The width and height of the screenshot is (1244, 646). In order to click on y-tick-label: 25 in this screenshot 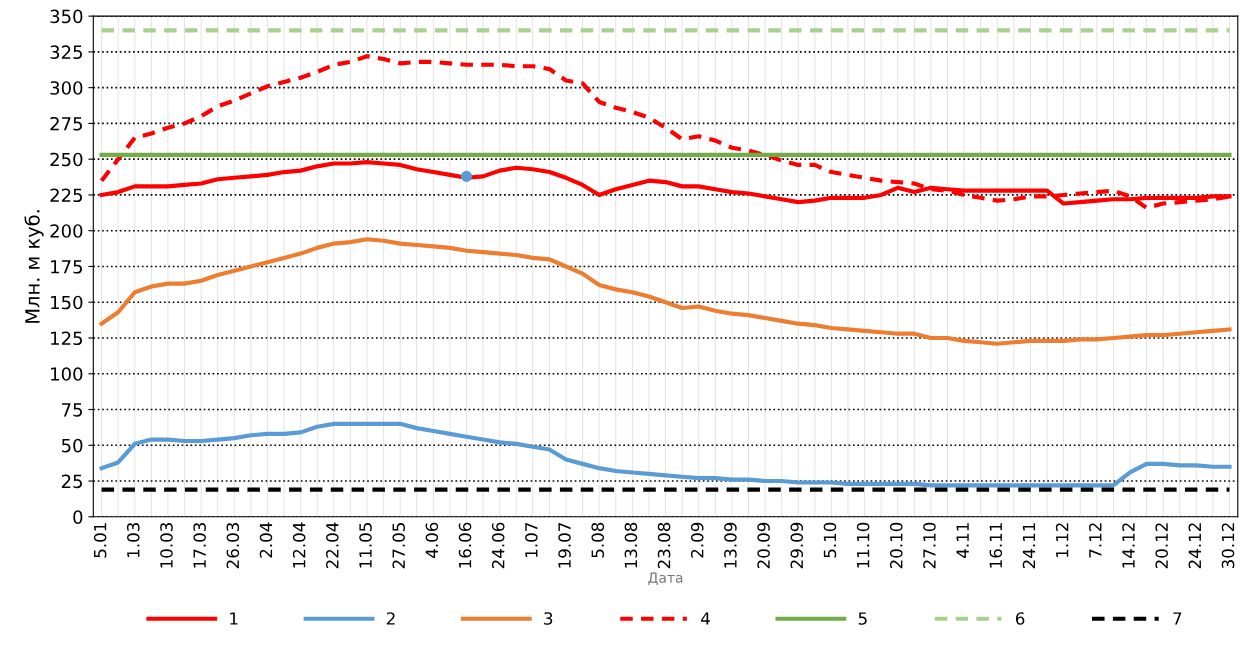, I will do `click(71, 481)`.